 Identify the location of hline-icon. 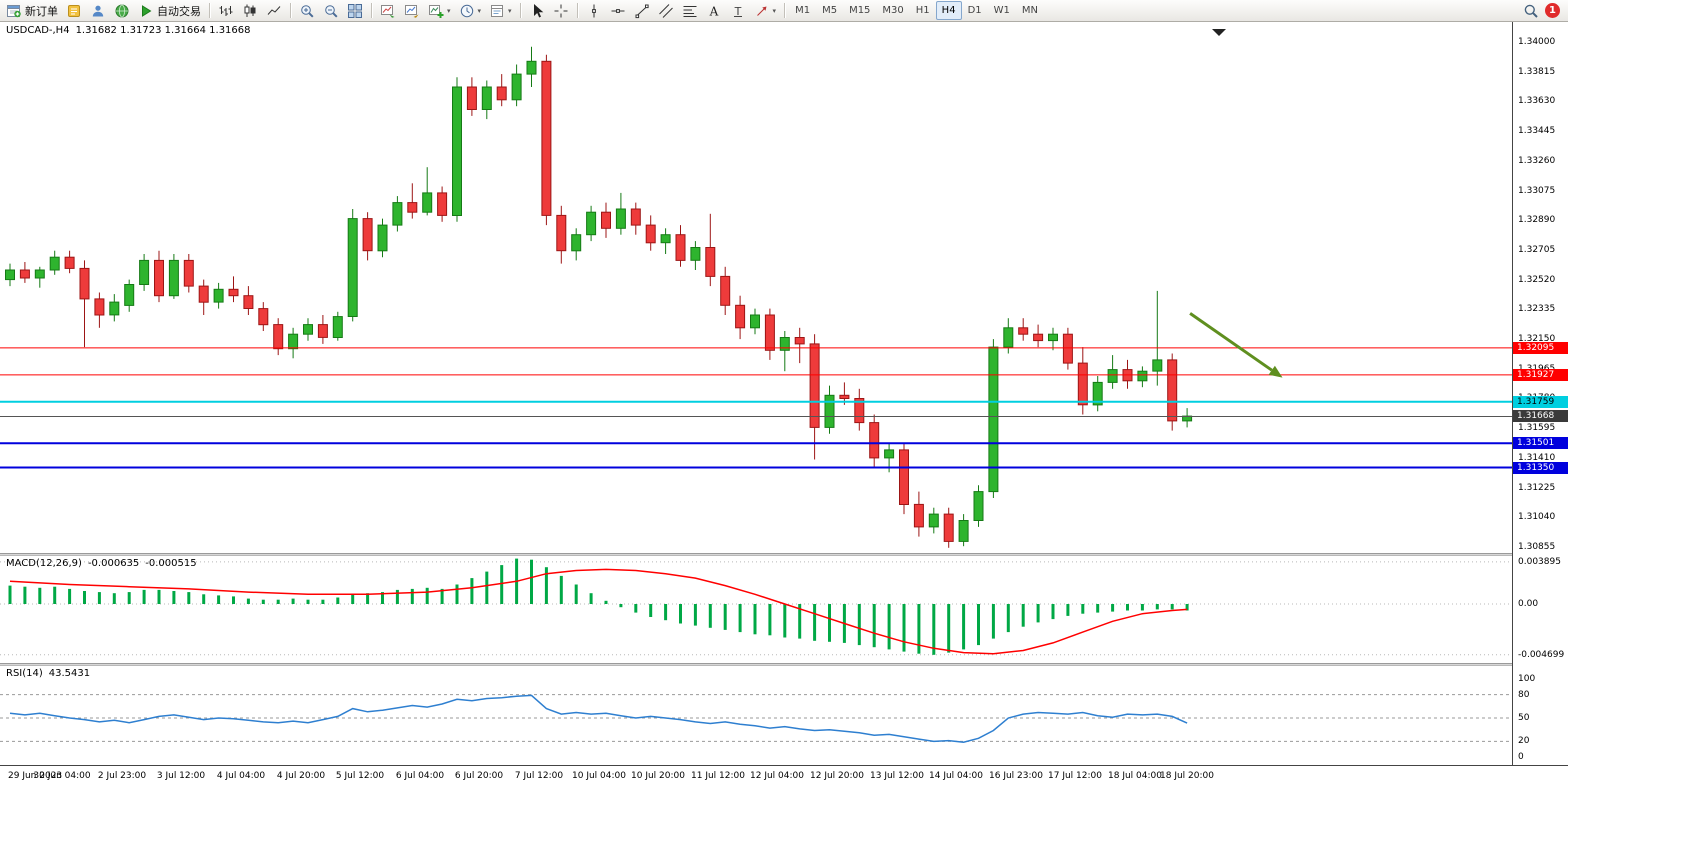
(618, 11).